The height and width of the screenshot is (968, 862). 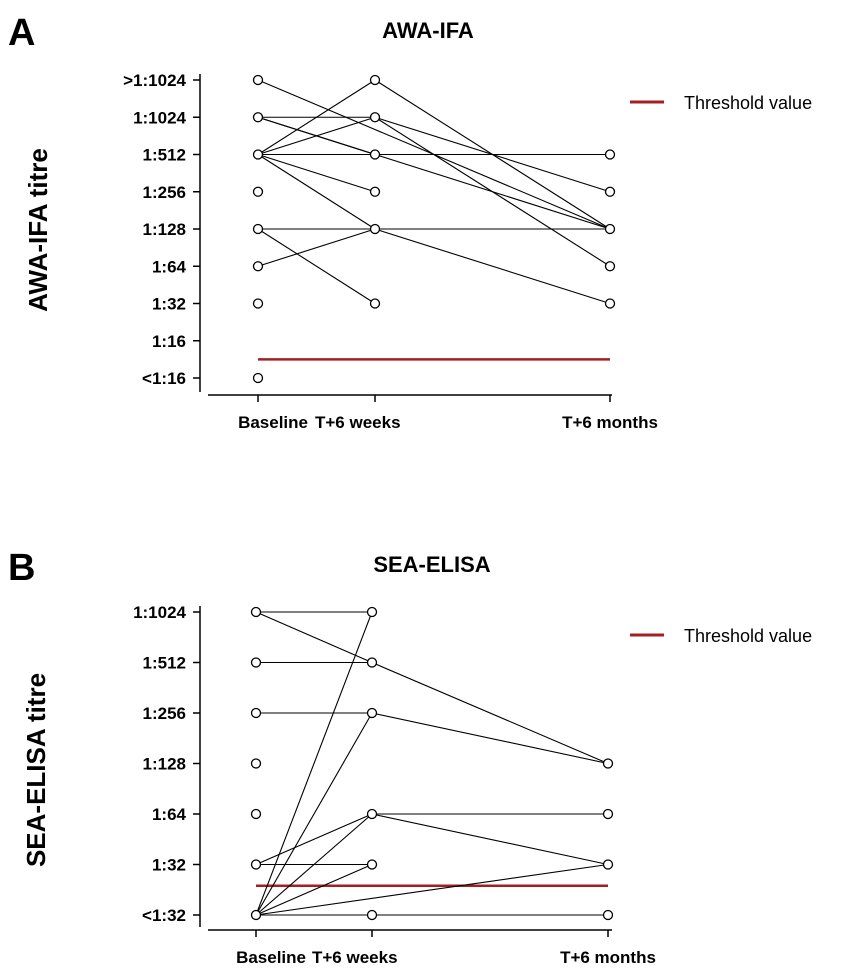 What do you see at coordinates (21, 568) in the screenshot?
I see `panel-letter-b: B` at bounding box center [21, 568].